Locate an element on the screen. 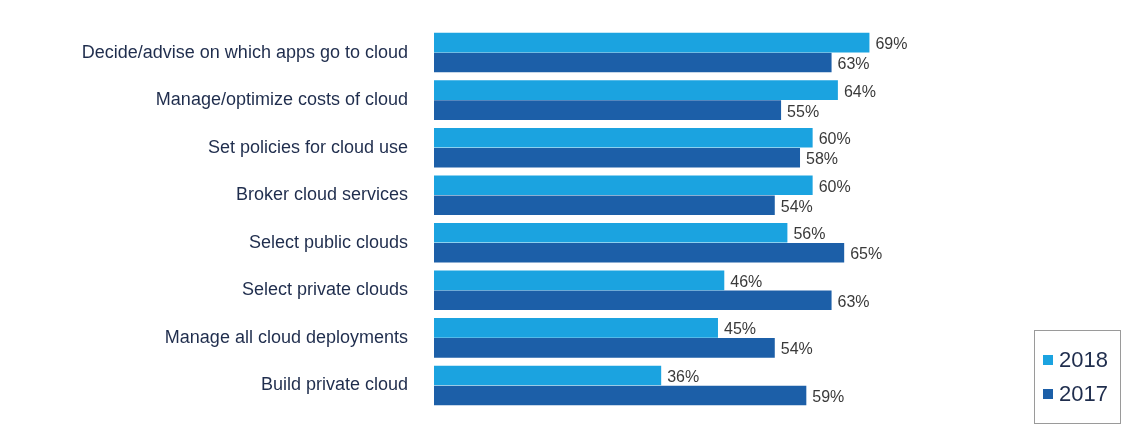 The image size is (1137, 438). legend-label: 2017 is located at coordinates (1083, 394).